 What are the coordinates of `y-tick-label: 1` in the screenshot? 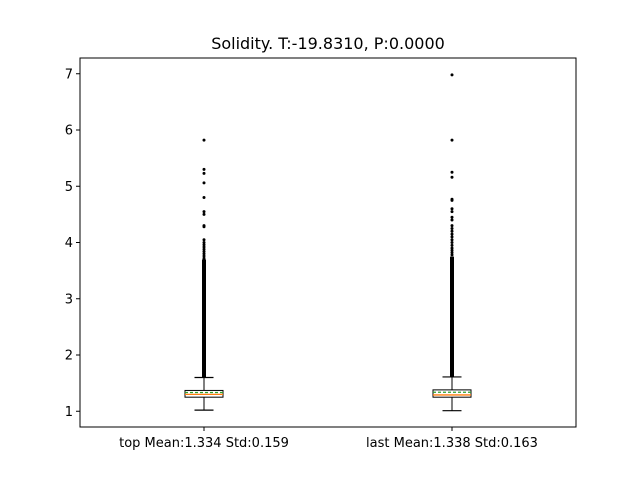 It's located at (69, 412).